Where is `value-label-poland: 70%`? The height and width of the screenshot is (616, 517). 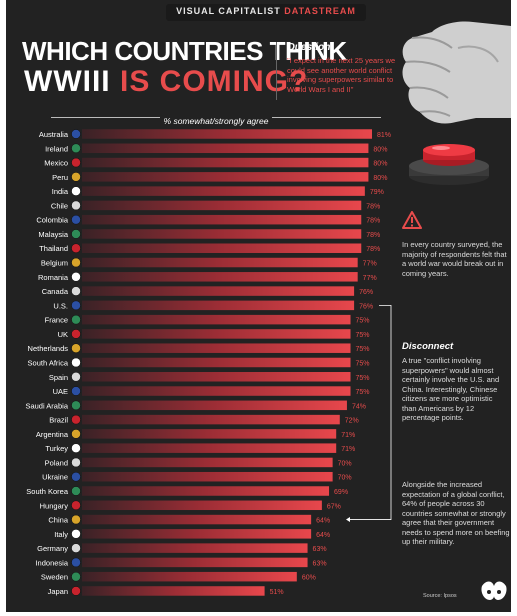
value-label-poland: 70% is located at coordinates (345, 463).